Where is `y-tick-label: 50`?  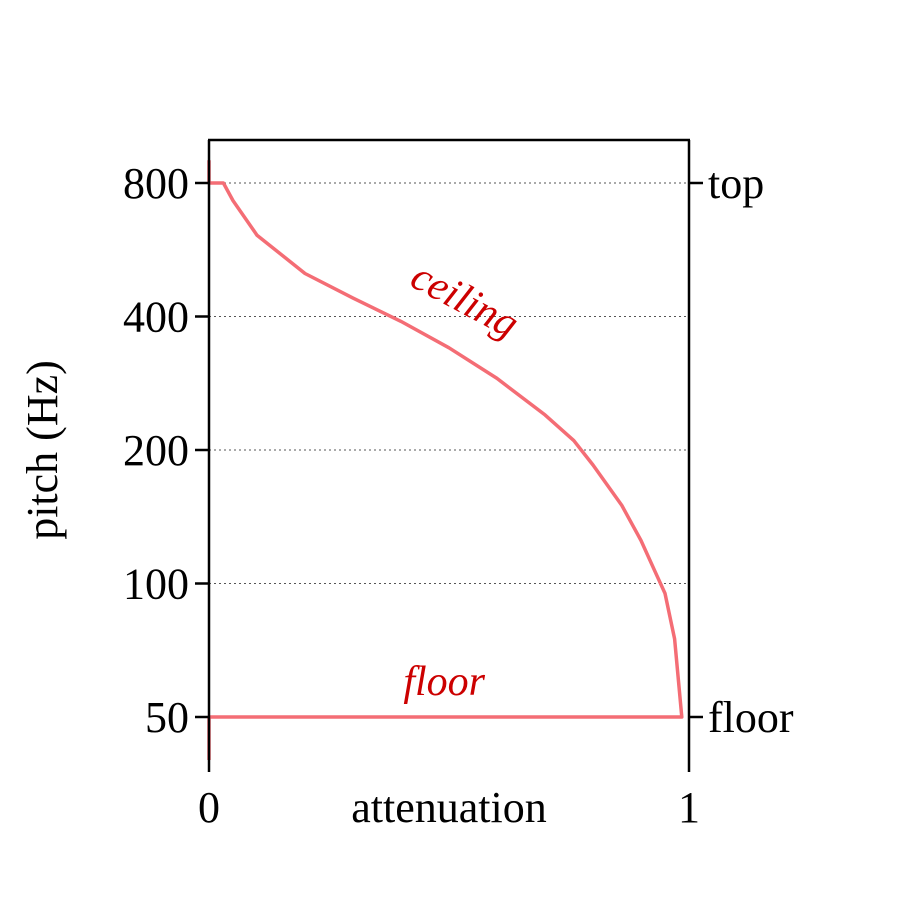
y-tick-label: 50 is located at coordinates (167, 717).